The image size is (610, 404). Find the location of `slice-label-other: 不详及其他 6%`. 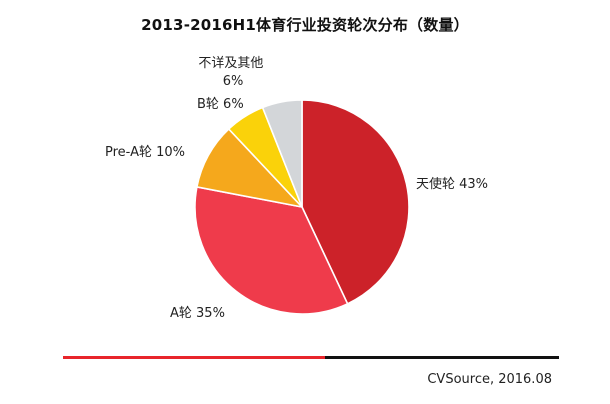

slice-label-other: 不详及其他 6% is located at coordinates (232, 72).